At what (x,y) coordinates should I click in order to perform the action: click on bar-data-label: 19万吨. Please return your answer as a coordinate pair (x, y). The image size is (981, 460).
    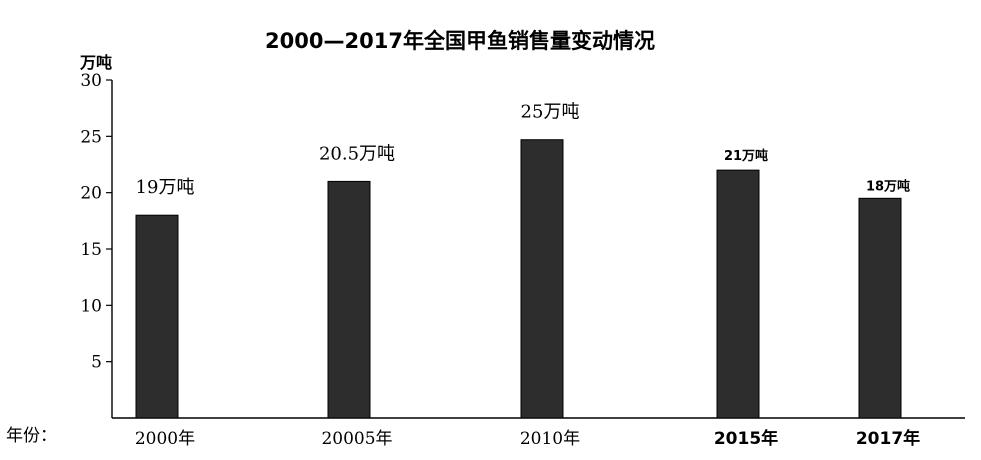
    Looking at the image, I should click on (165, 187).